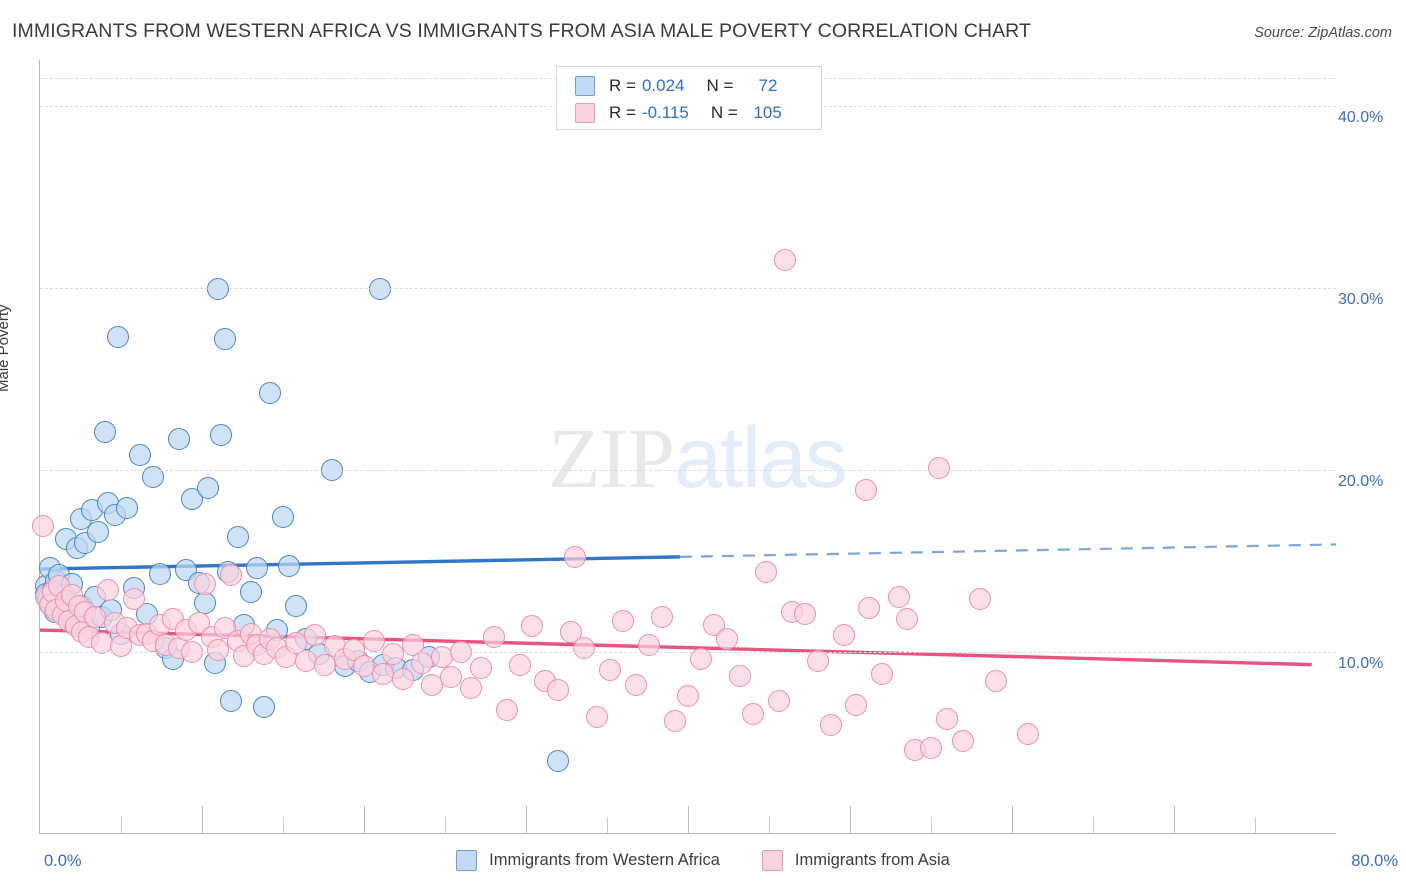 This screenshot has width=1406, height=892. What do you see at coordinates (588, 860) in the screenshot?
I see `legend-item-western-africa: Immigrants from Western Africa` at bounding box center [588, 860].